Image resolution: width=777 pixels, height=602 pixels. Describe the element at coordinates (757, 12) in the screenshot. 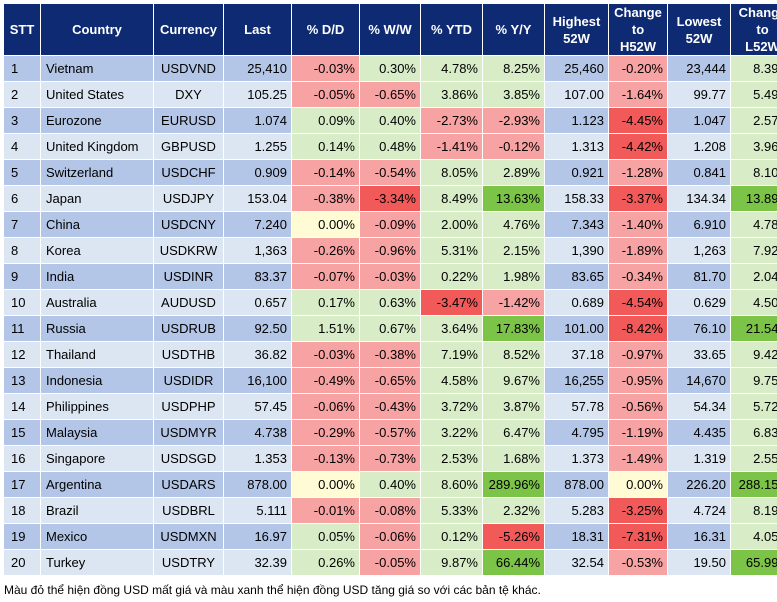

I see `header-cl52-line1: Change` at that location.